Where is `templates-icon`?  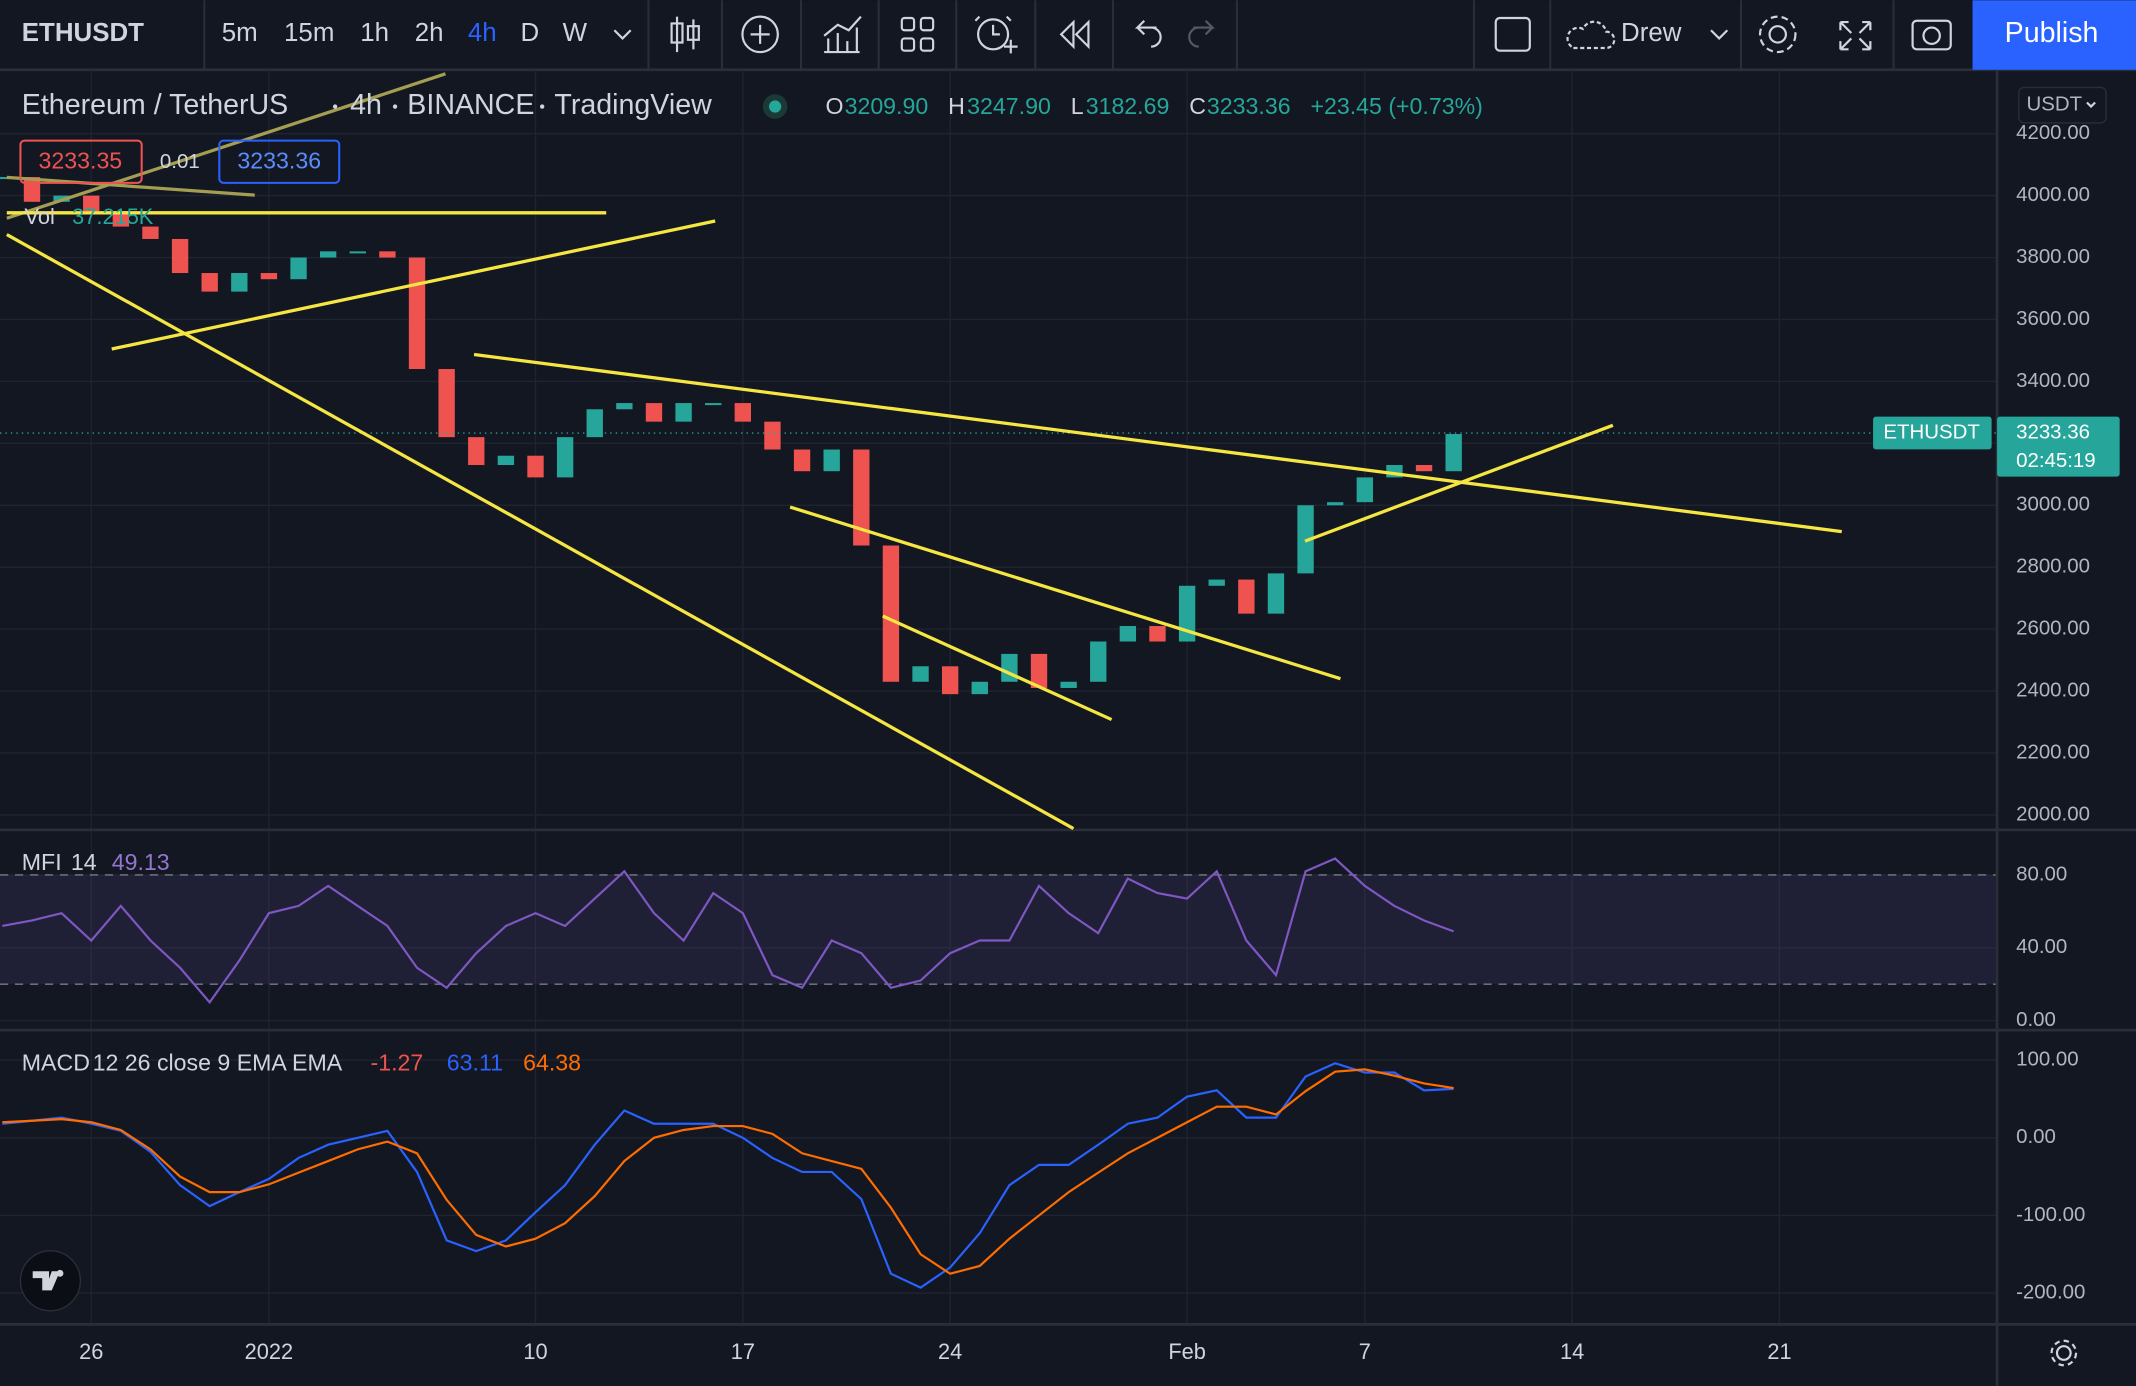 templates-icon is located at coordinates (917, 34).